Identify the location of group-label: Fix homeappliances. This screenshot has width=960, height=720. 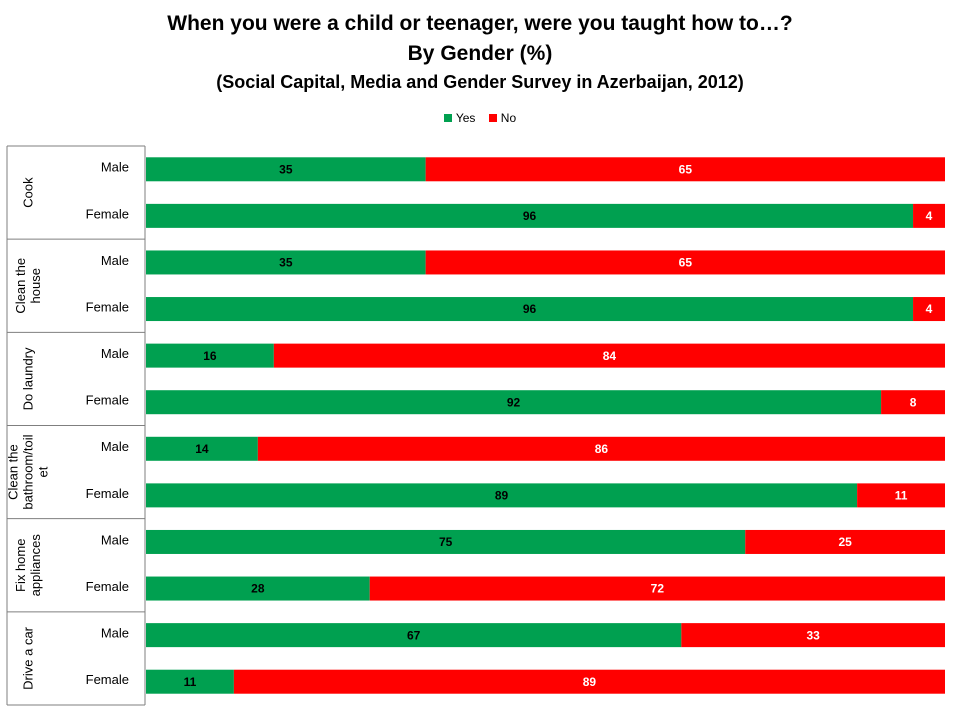
(28, 565).